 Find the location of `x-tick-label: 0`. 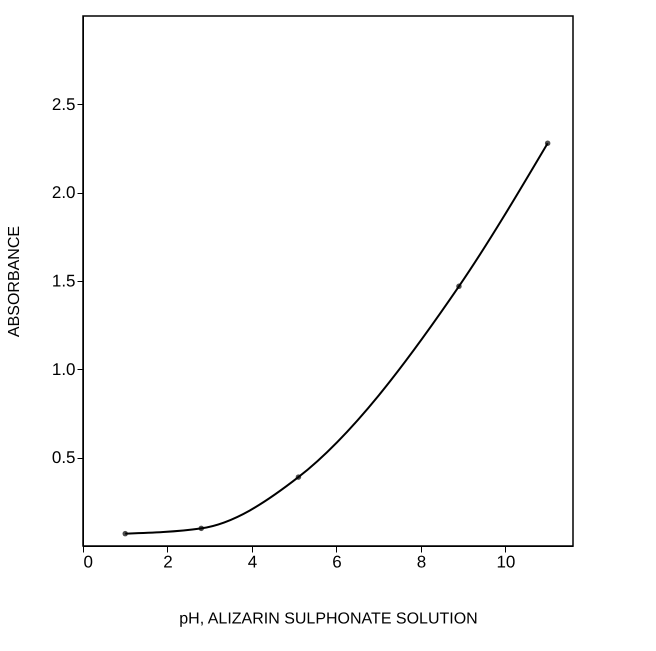

x-tick-label: 0 is located at coordinates (88, 562).